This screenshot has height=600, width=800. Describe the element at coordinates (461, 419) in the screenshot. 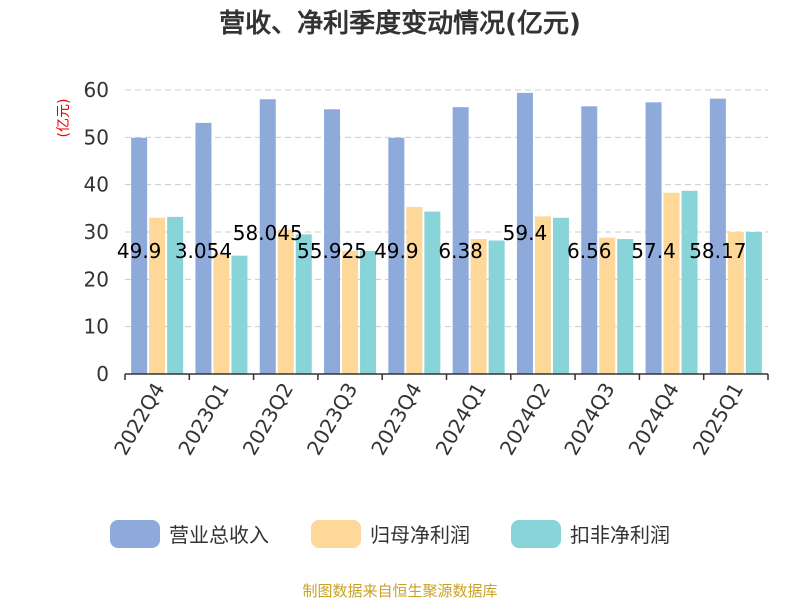

I see `x-tick-label: 2024Q1` at that location.